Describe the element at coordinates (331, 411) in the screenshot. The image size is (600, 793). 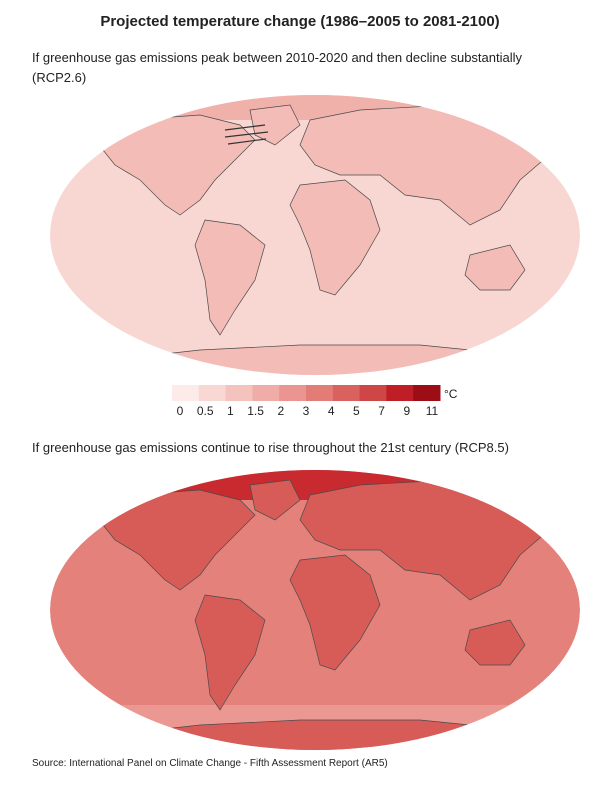
I see `legend-tick-label: 4` at that location.